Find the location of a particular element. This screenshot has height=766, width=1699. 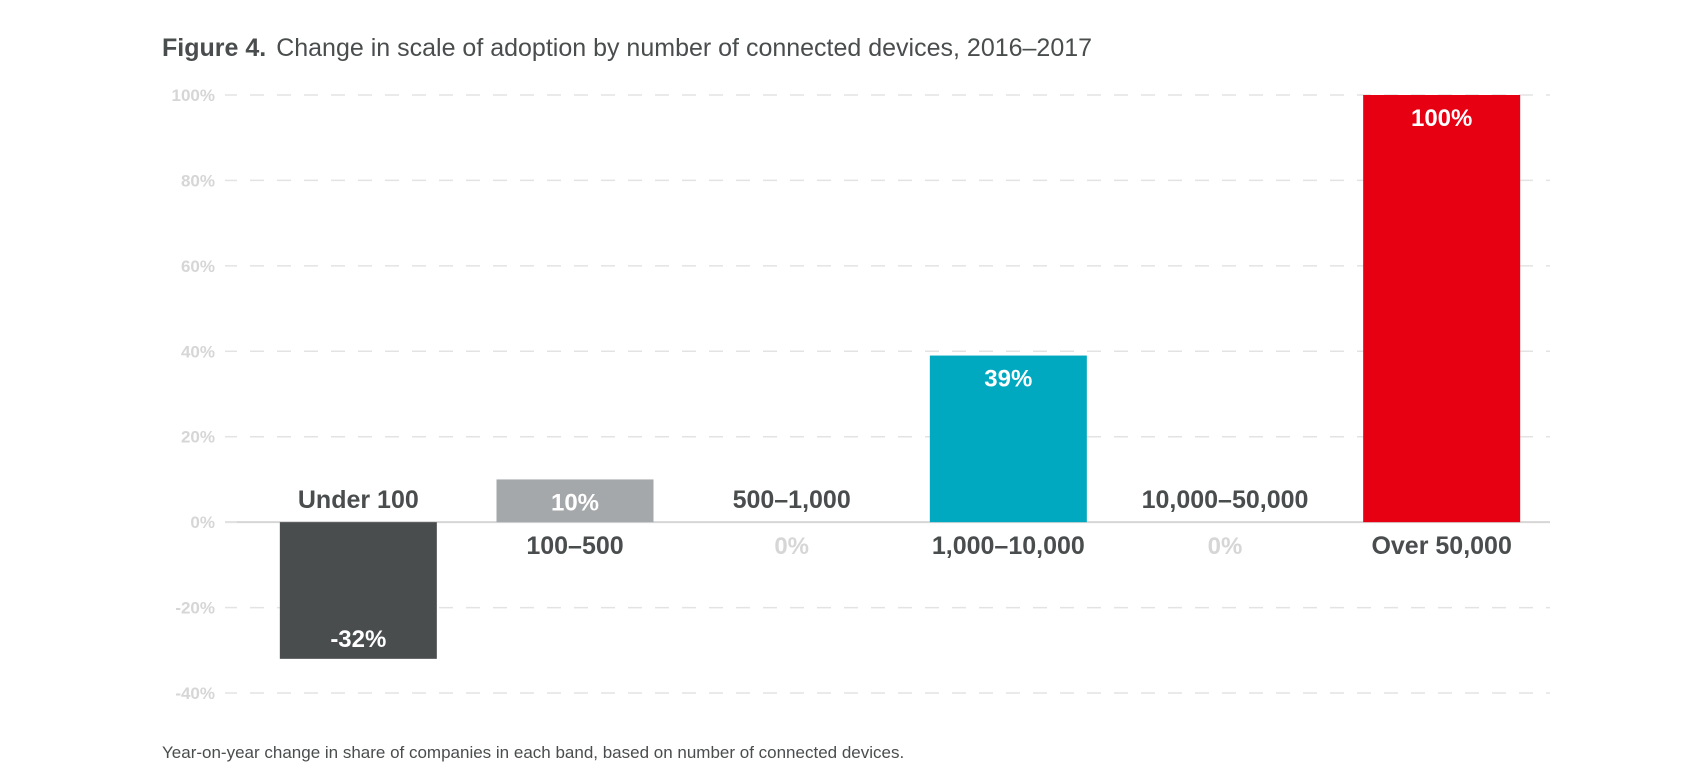

category-label: 10,000–50,000 is located at coordinates (1225, 500).